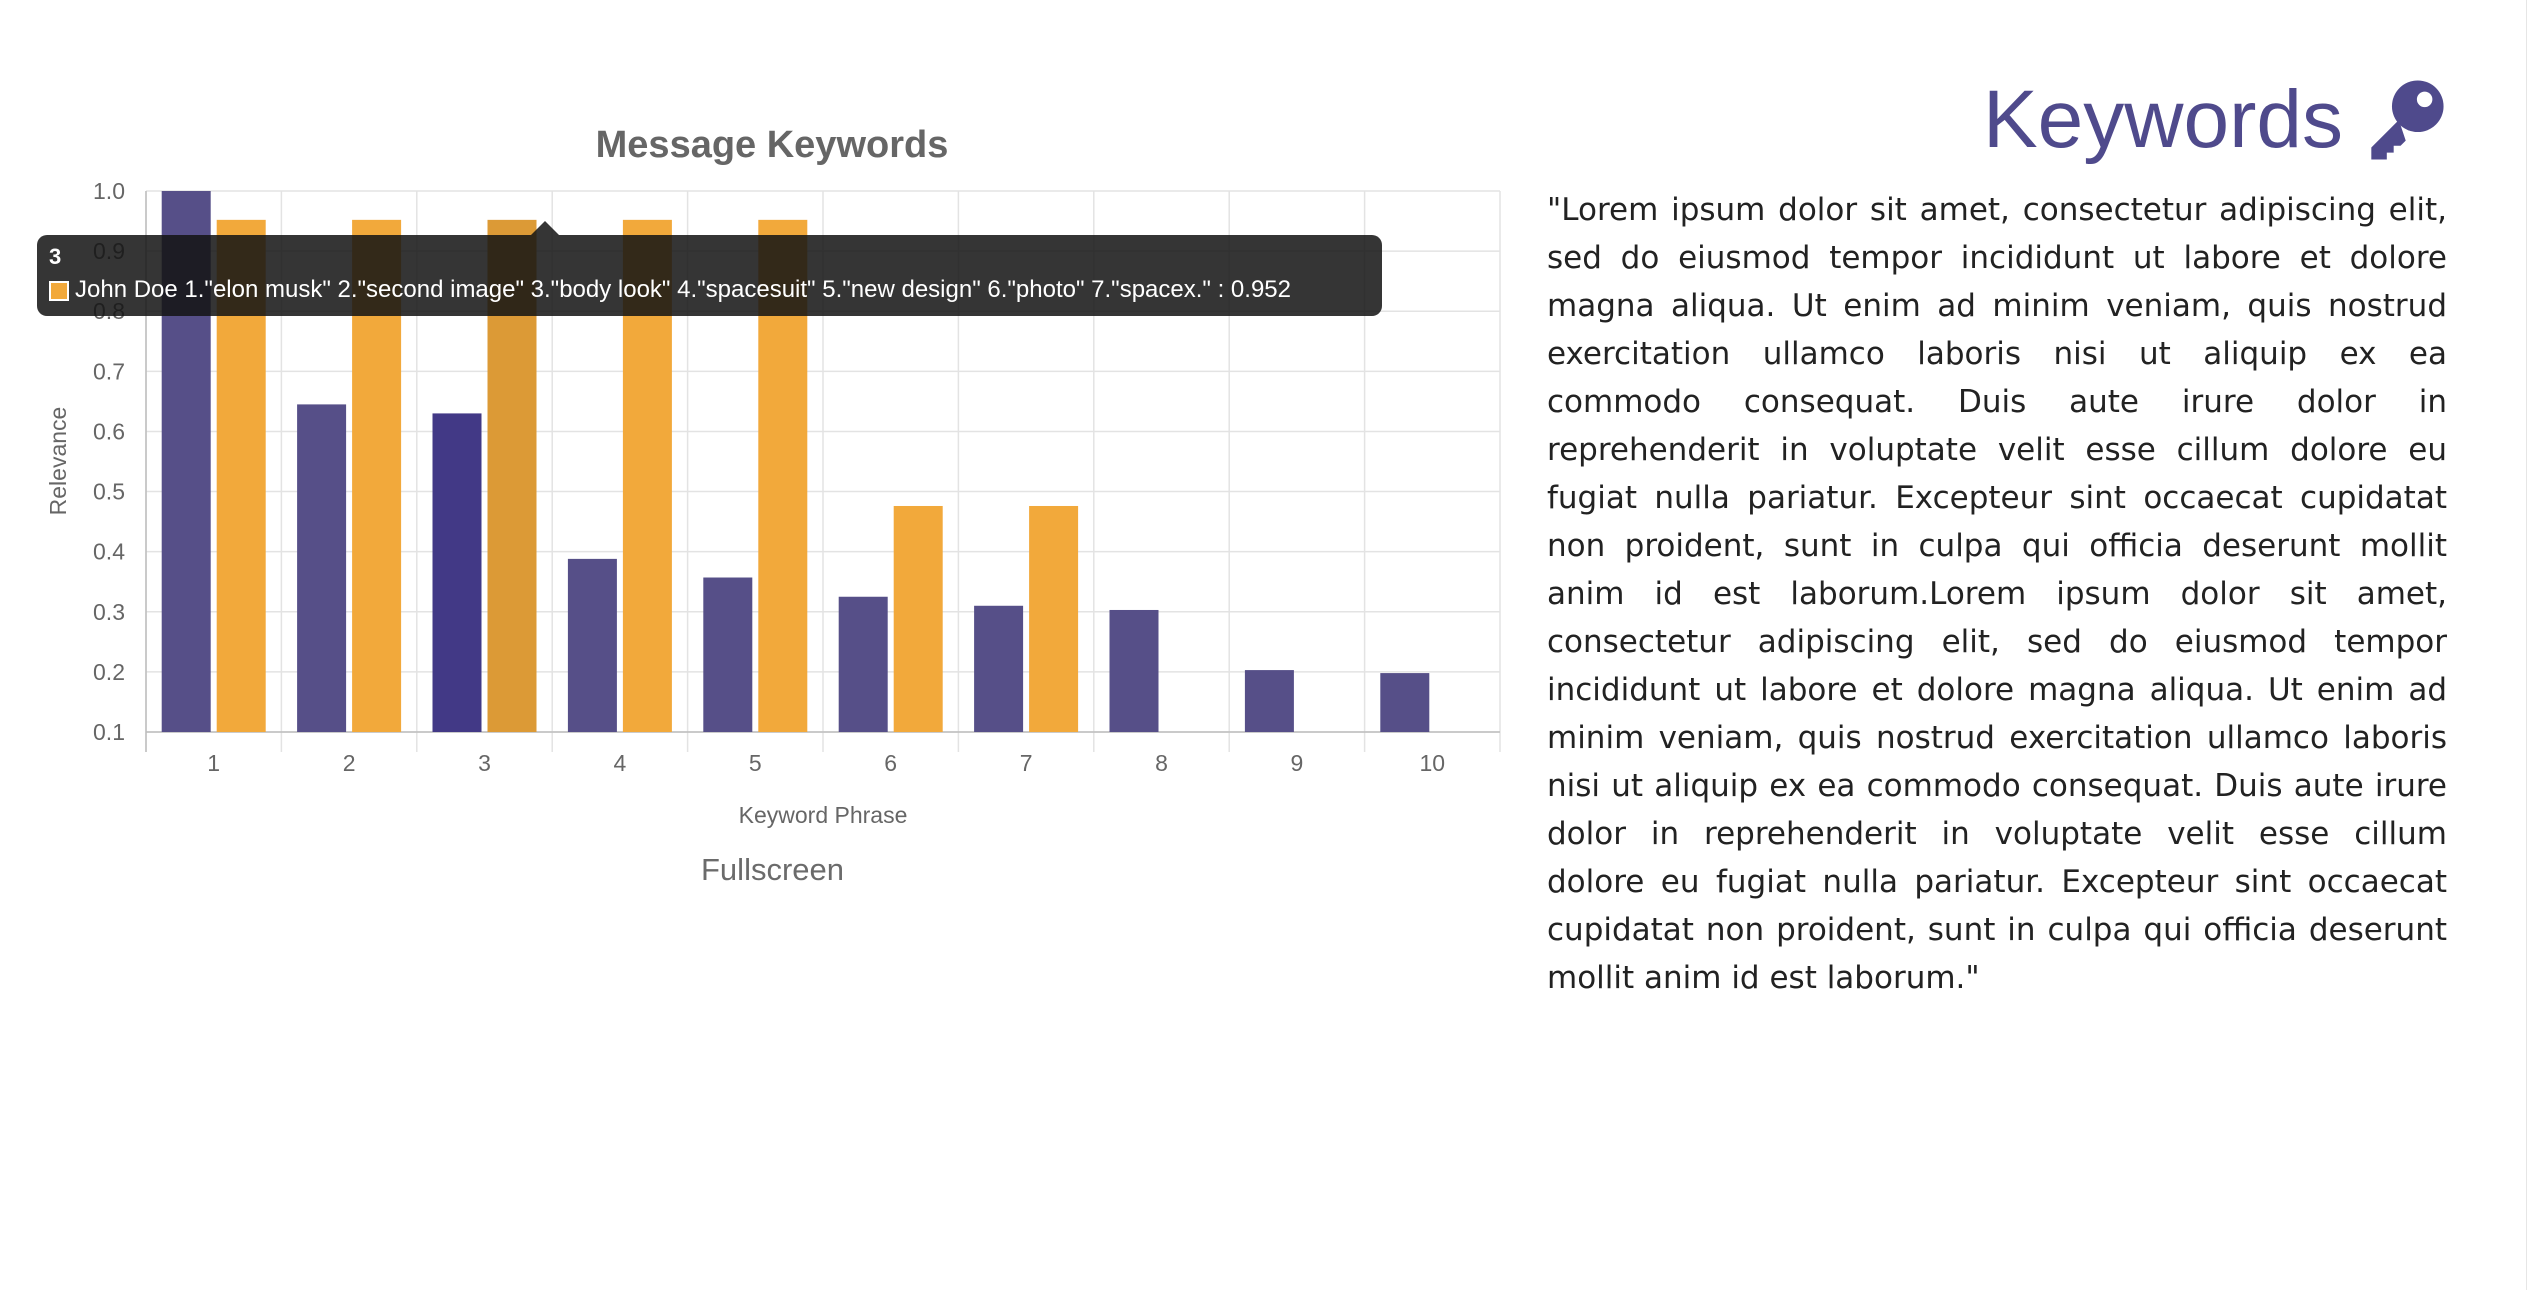 This screenshot has width=2534, height=1290. I want to click on page-title: Keywords, so click(1997, 120).